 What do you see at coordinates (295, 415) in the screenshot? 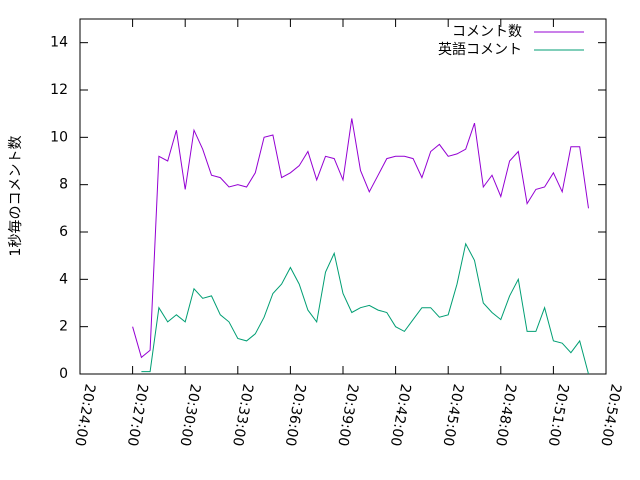
I see `x-tick-label: 20:36:00` at bounding box center [295, 415].